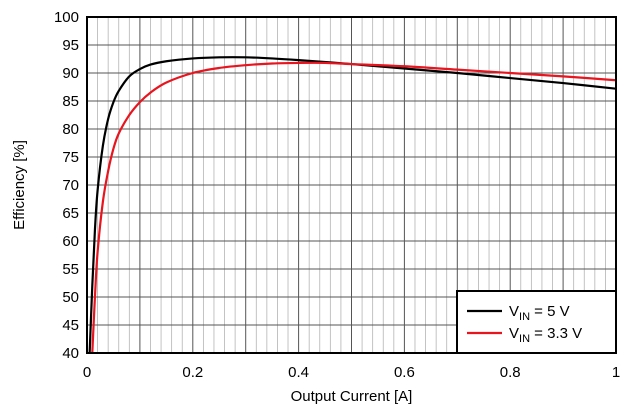 The image size is (629, 406). I want to click on x-axis-title: Output Current [A], so click(352, 396).